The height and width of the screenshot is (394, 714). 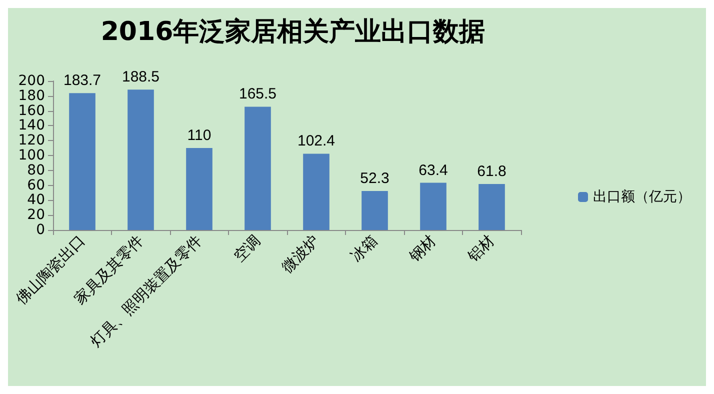 What do you see at coordinates (36, 170) in the screenshot?
I see `y-tick-label: 80` at bounding box center [36, 170].